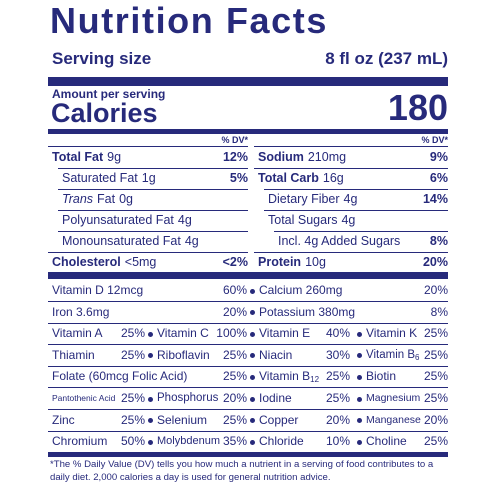  I want to click on nutrient-name: Dietary Fiber, so click(304, 199).